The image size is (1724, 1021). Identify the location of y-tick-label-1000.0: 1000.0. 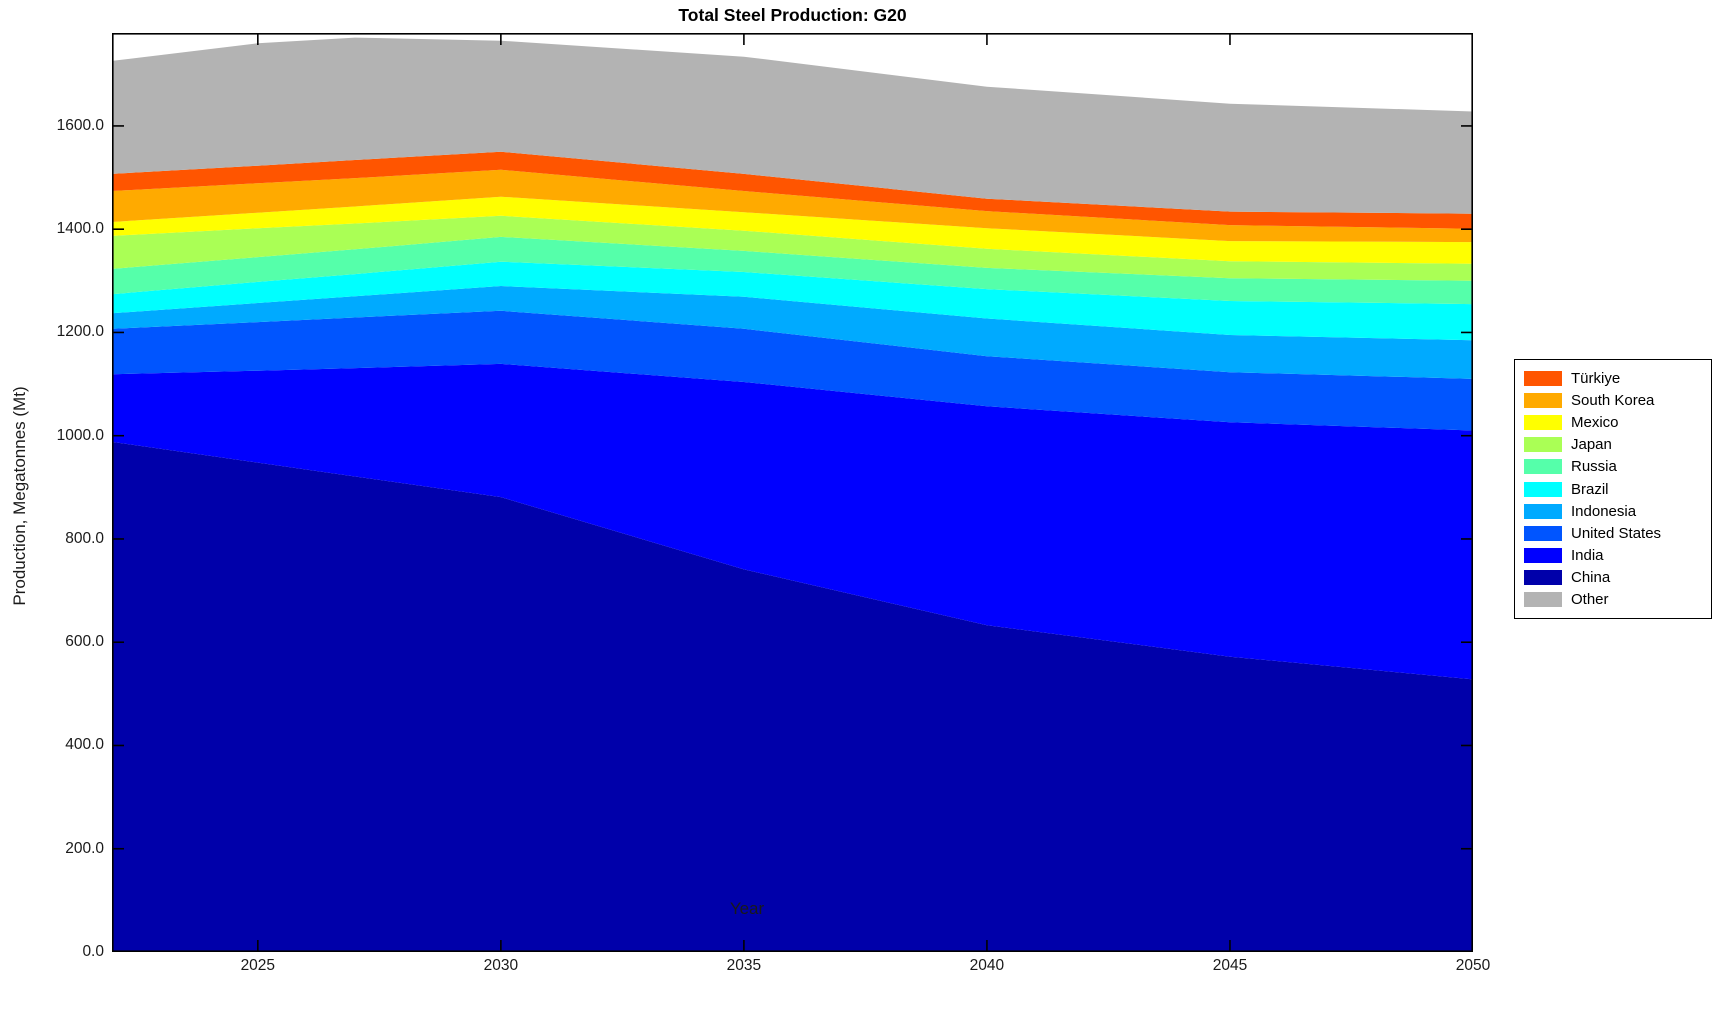
(80, 435).